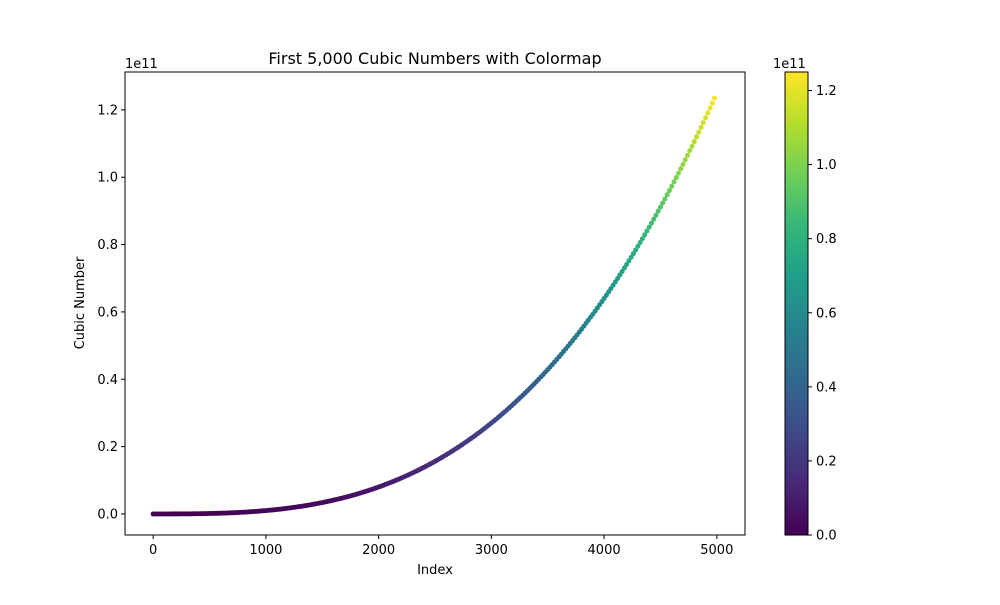 The image size is (1000, 605). What do you see at coordinates (789, 64) in the screenshot?
I see `colorbar-offset-label: 1e11` at bounding box center [789, 64].